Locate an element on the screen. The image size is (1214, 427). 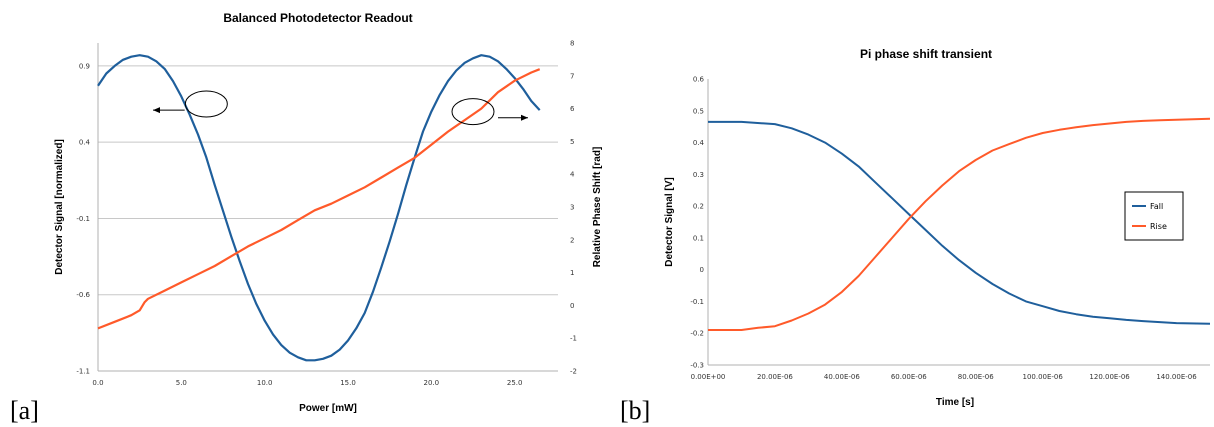
y2-tick-label: 7 is located at coordinates (572, 76).